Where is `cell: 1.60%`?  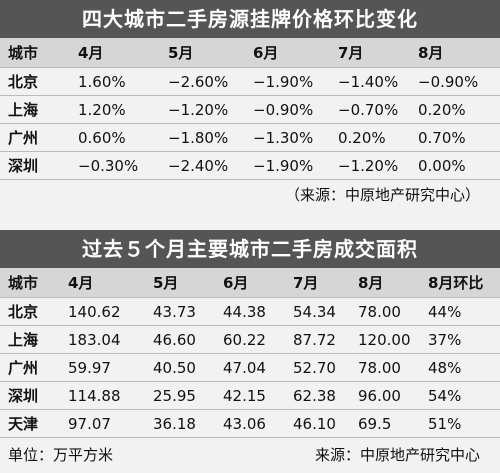
cell: 1.60% is located at coordinates (115, 81).